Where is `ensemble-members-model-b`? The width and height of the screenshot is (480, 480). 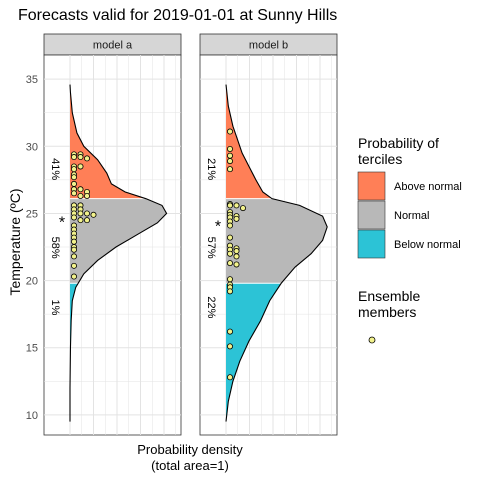 ensemble-members-model-b is located at coordinates (236, 254).